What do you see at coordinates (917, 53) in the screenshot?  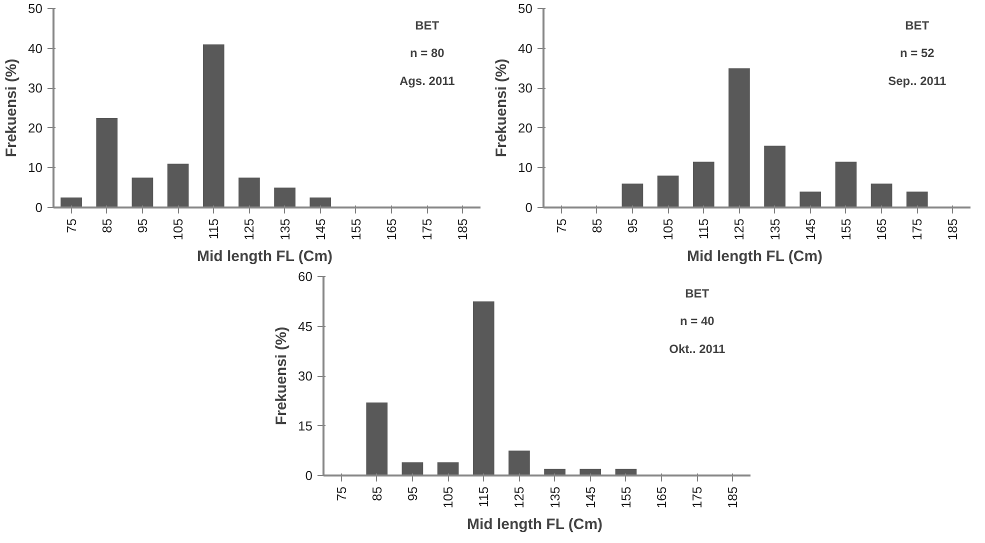 I see `annotation: n = 52` at bounding box center [917, 53].